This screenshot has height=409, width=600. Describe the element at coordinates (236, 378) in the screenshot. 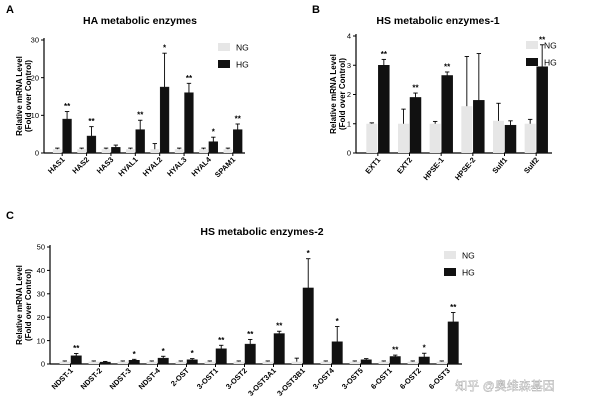

I see `panel-c-category-label: 3-OST2` at that location.